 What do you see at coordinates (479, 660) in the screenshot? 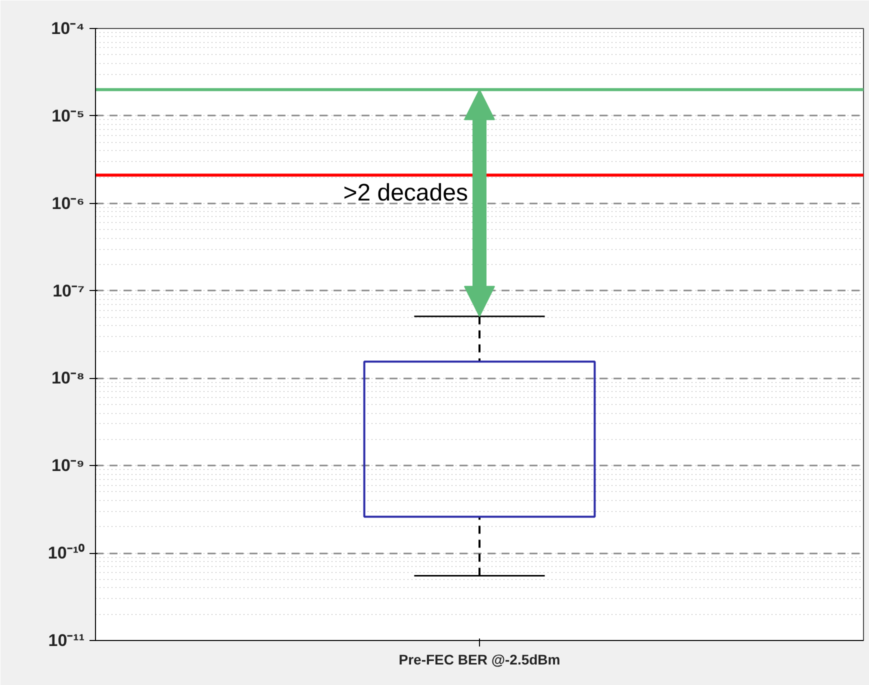
I see `x-tick-label: Pre-FEC BER @-2.5dBm` at bounding box center [479, 660].